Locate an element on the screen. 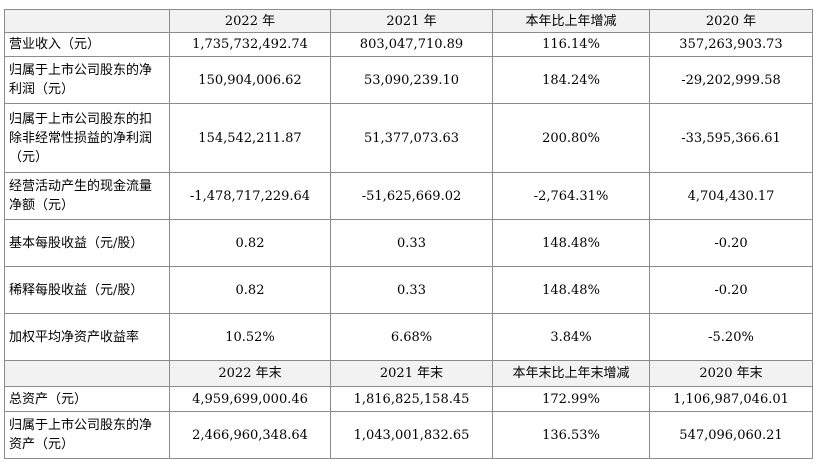 This screenshot has width=818, height=474. cell-value: -2,764.31% is located at coordinates (571, 196).